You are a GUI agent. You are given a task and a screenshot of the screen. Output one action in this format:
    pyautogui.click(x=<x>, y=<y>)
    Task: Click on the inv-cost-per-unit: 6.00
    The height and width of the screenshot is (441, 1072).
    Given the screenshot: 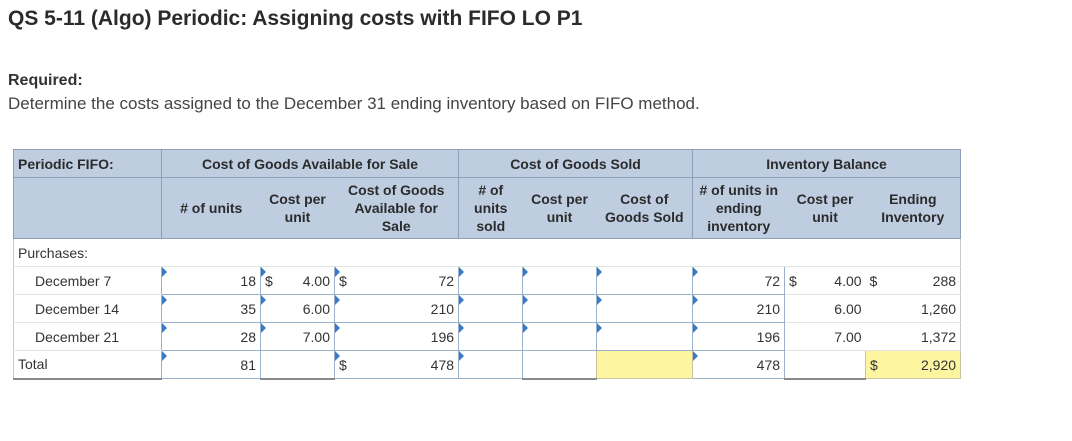 What is the action you would take?
    pyautogui.click(x=825, y=308)
    